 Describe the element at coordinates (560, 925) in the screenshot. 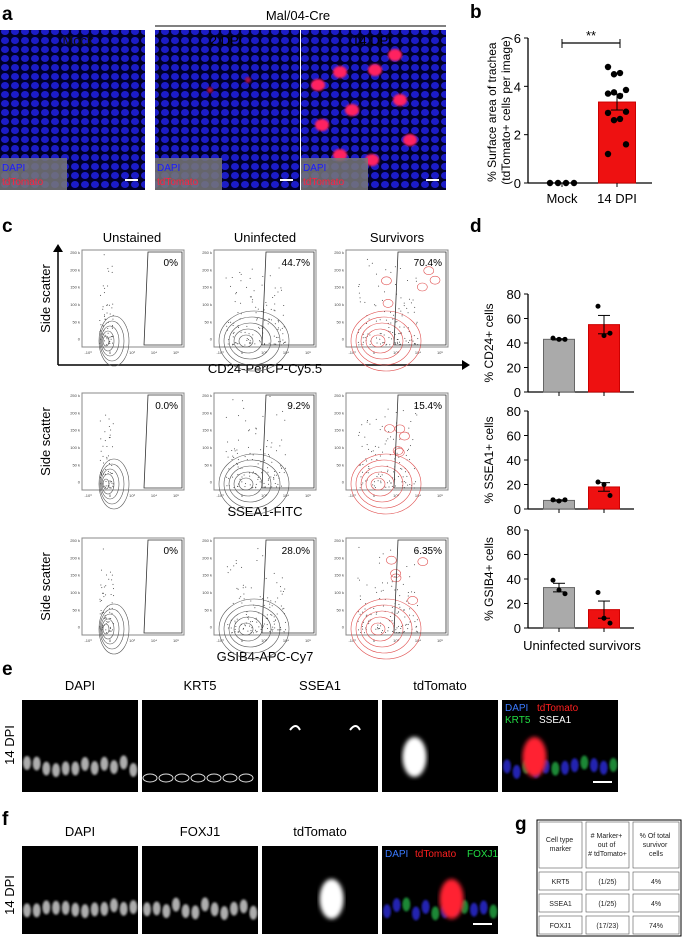

I see `table-cell` at that location.